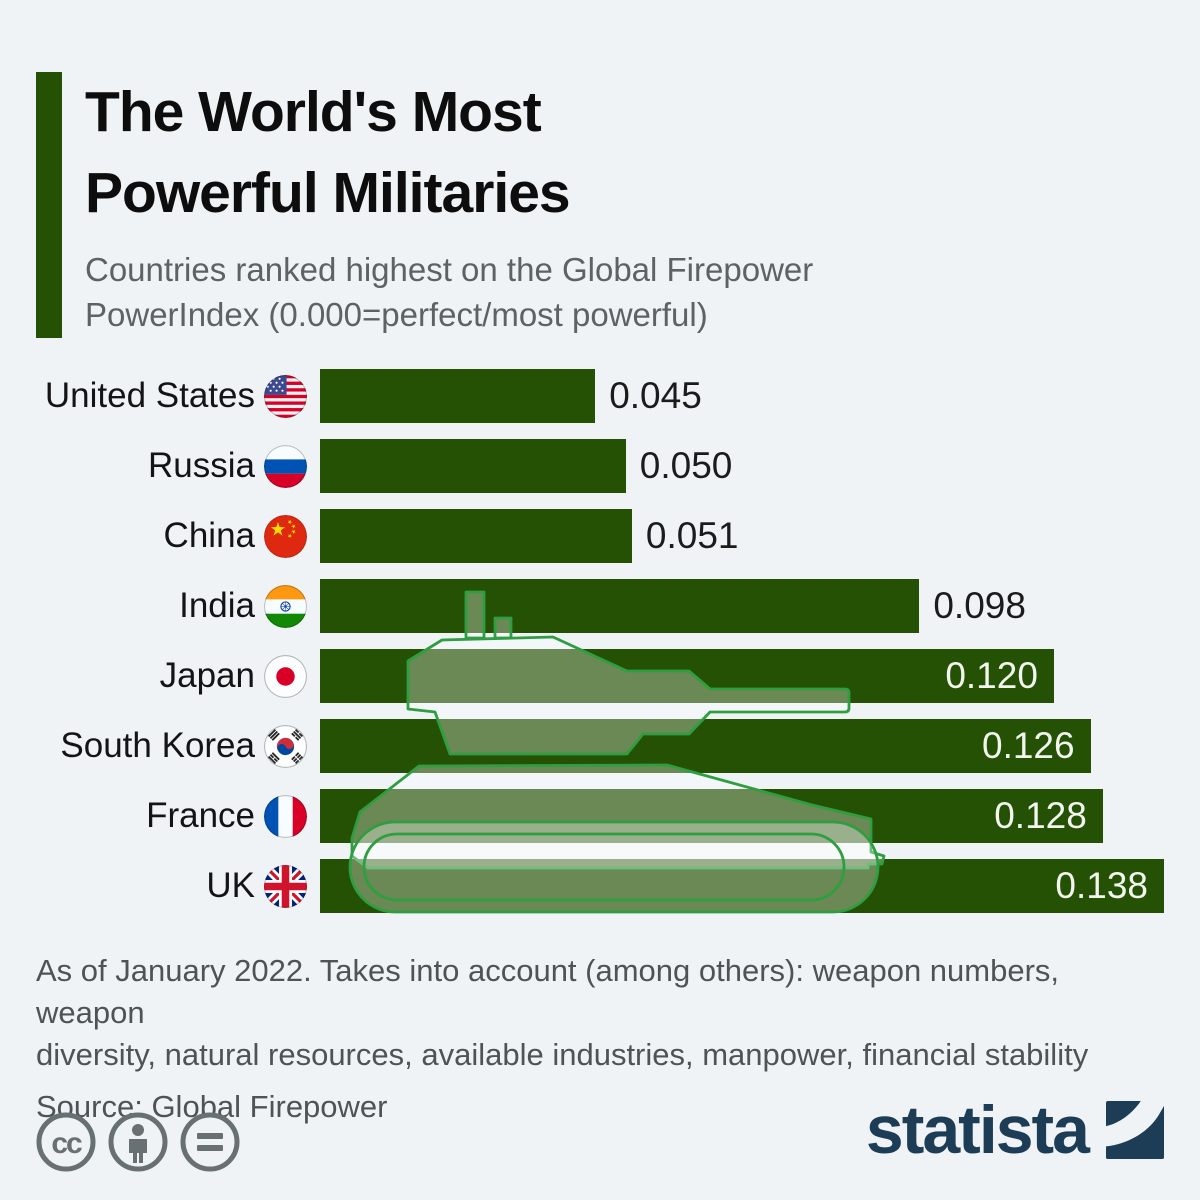 The height and width of the screenshot is (1200, 1200). I want to click on chart-row: South Korea 0.126, so click(600, 746).